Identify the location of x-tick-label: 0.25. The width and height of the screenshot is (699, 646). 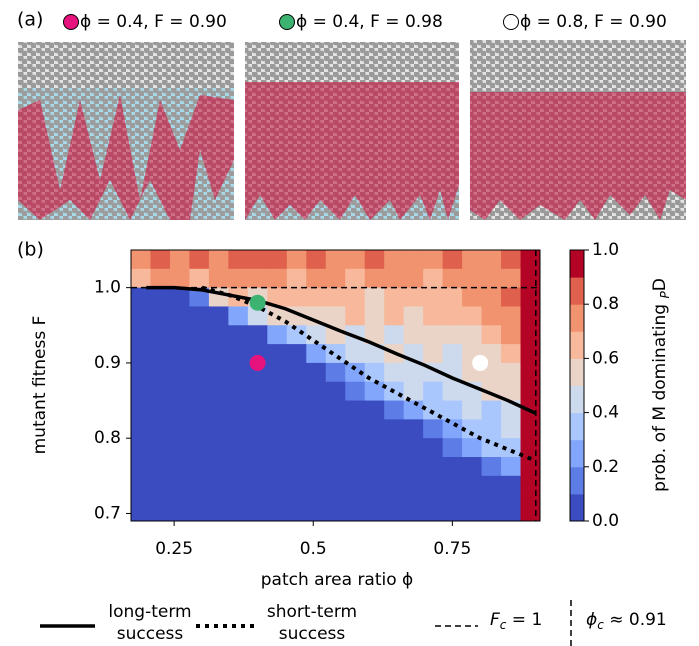
(174, 549).